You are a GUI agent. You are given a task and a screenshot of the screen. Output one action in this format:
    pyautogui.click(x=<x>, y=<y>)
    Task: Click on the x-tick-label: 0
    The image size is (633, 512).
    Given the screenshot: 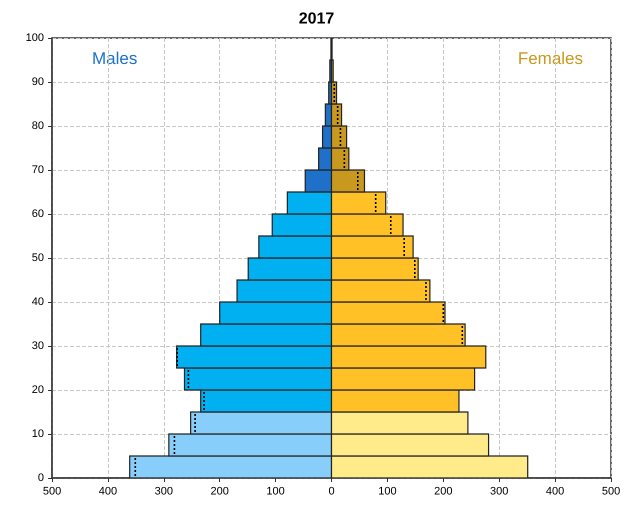 What is the action you would take?
    pyautogui.click(x=331, y=492)
    